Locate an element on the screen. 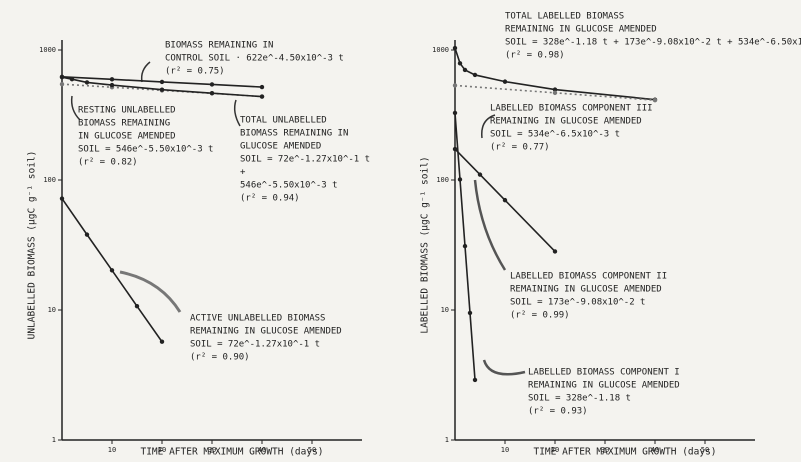  annotation: CONTROL SOIL · 622e^-4.50x10^-3 t is located at coordinates (254, 59).